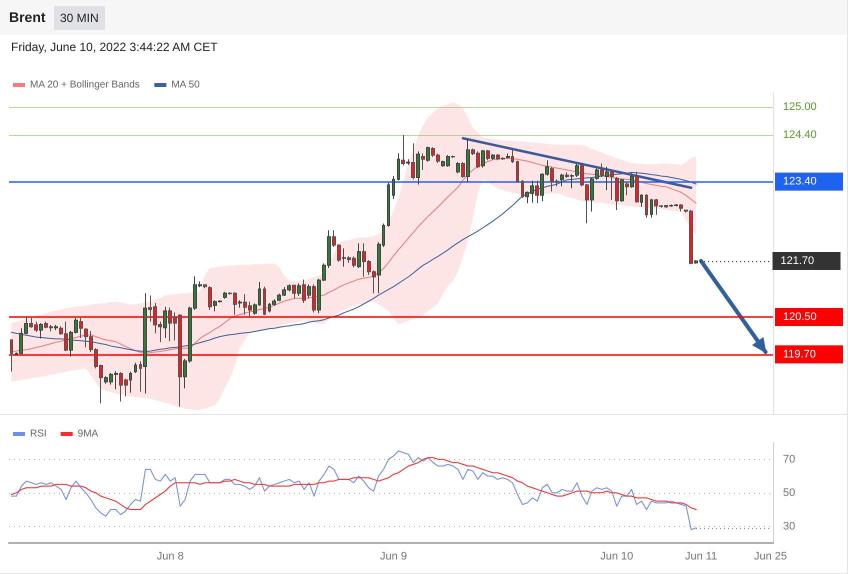  I want to click on y-tick-label: 30, so click(789, 526).